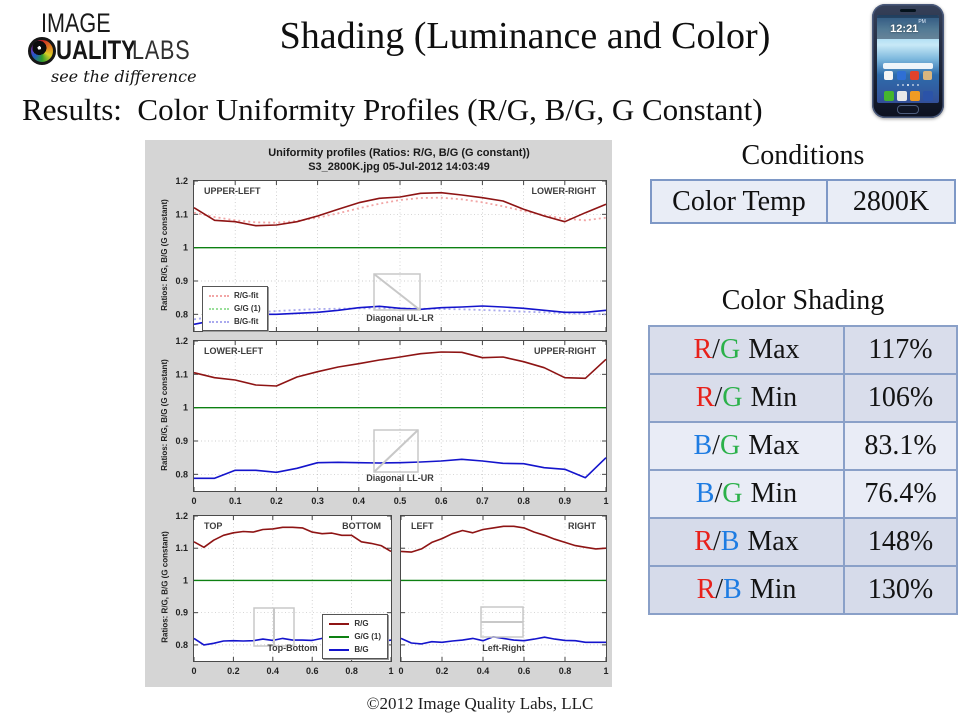  Describe the element at coordinates (525, 36) in the screenshot. I see `page-title: Shading (Luminance and Color)` at that location.